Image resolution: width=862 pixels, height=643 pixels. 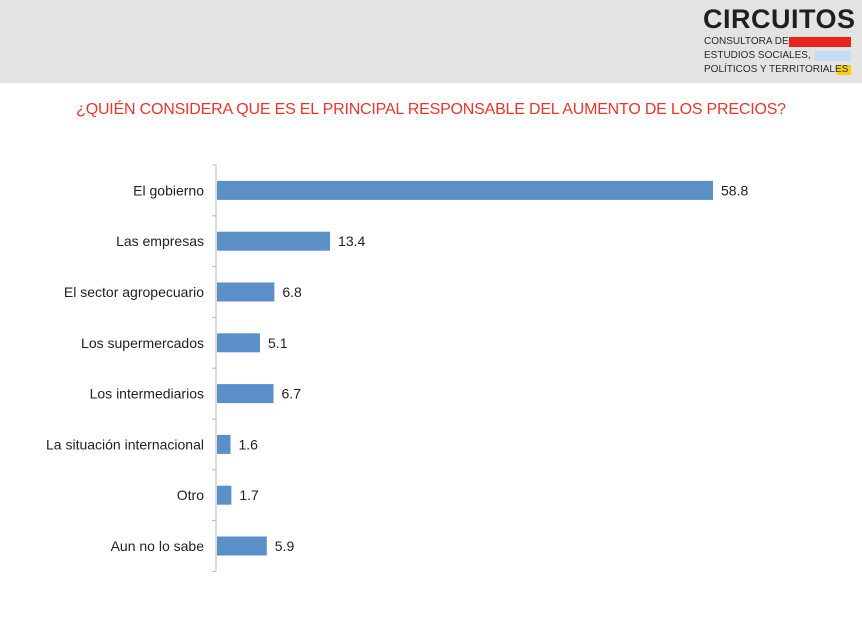 I want to click on data-label: 5.9, so click(x=285, y=546).